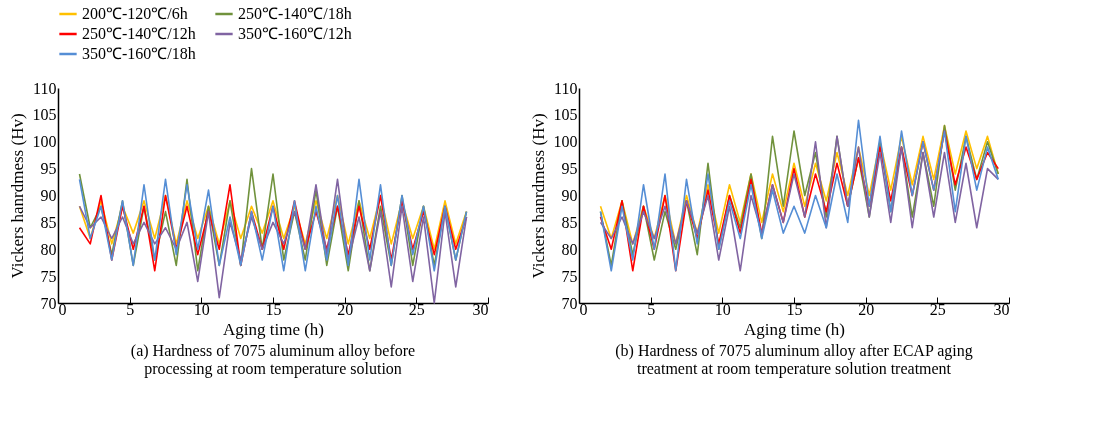 The image size is (1102, 432). I want to click on legend-label: 250℃-140℃/18h, so click(295, 13).